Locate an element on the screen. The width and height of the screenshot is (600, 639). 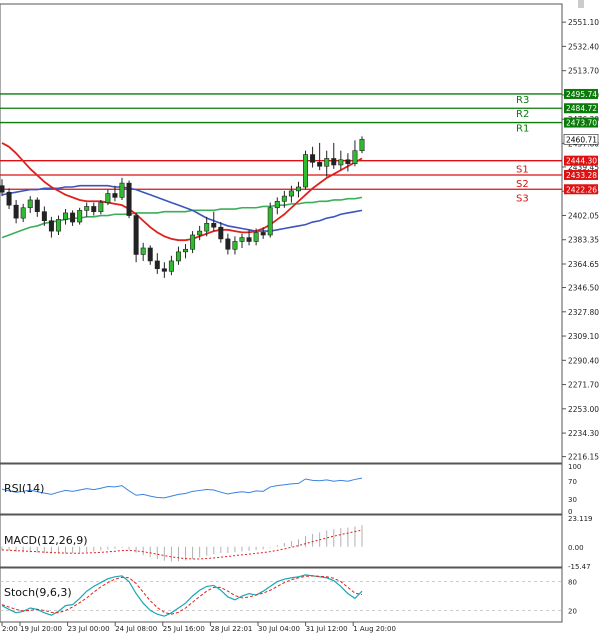
price-tick-label: 2309.10 is located at coordinates (583, 336).